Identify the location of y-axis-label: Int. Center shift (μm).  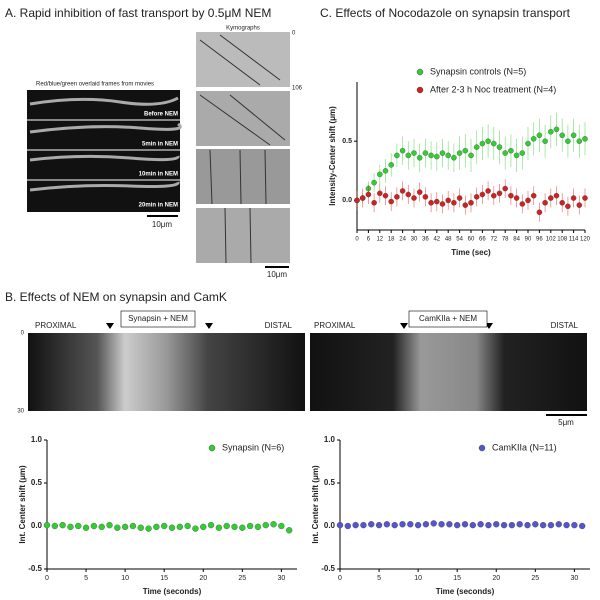
(22, 504).